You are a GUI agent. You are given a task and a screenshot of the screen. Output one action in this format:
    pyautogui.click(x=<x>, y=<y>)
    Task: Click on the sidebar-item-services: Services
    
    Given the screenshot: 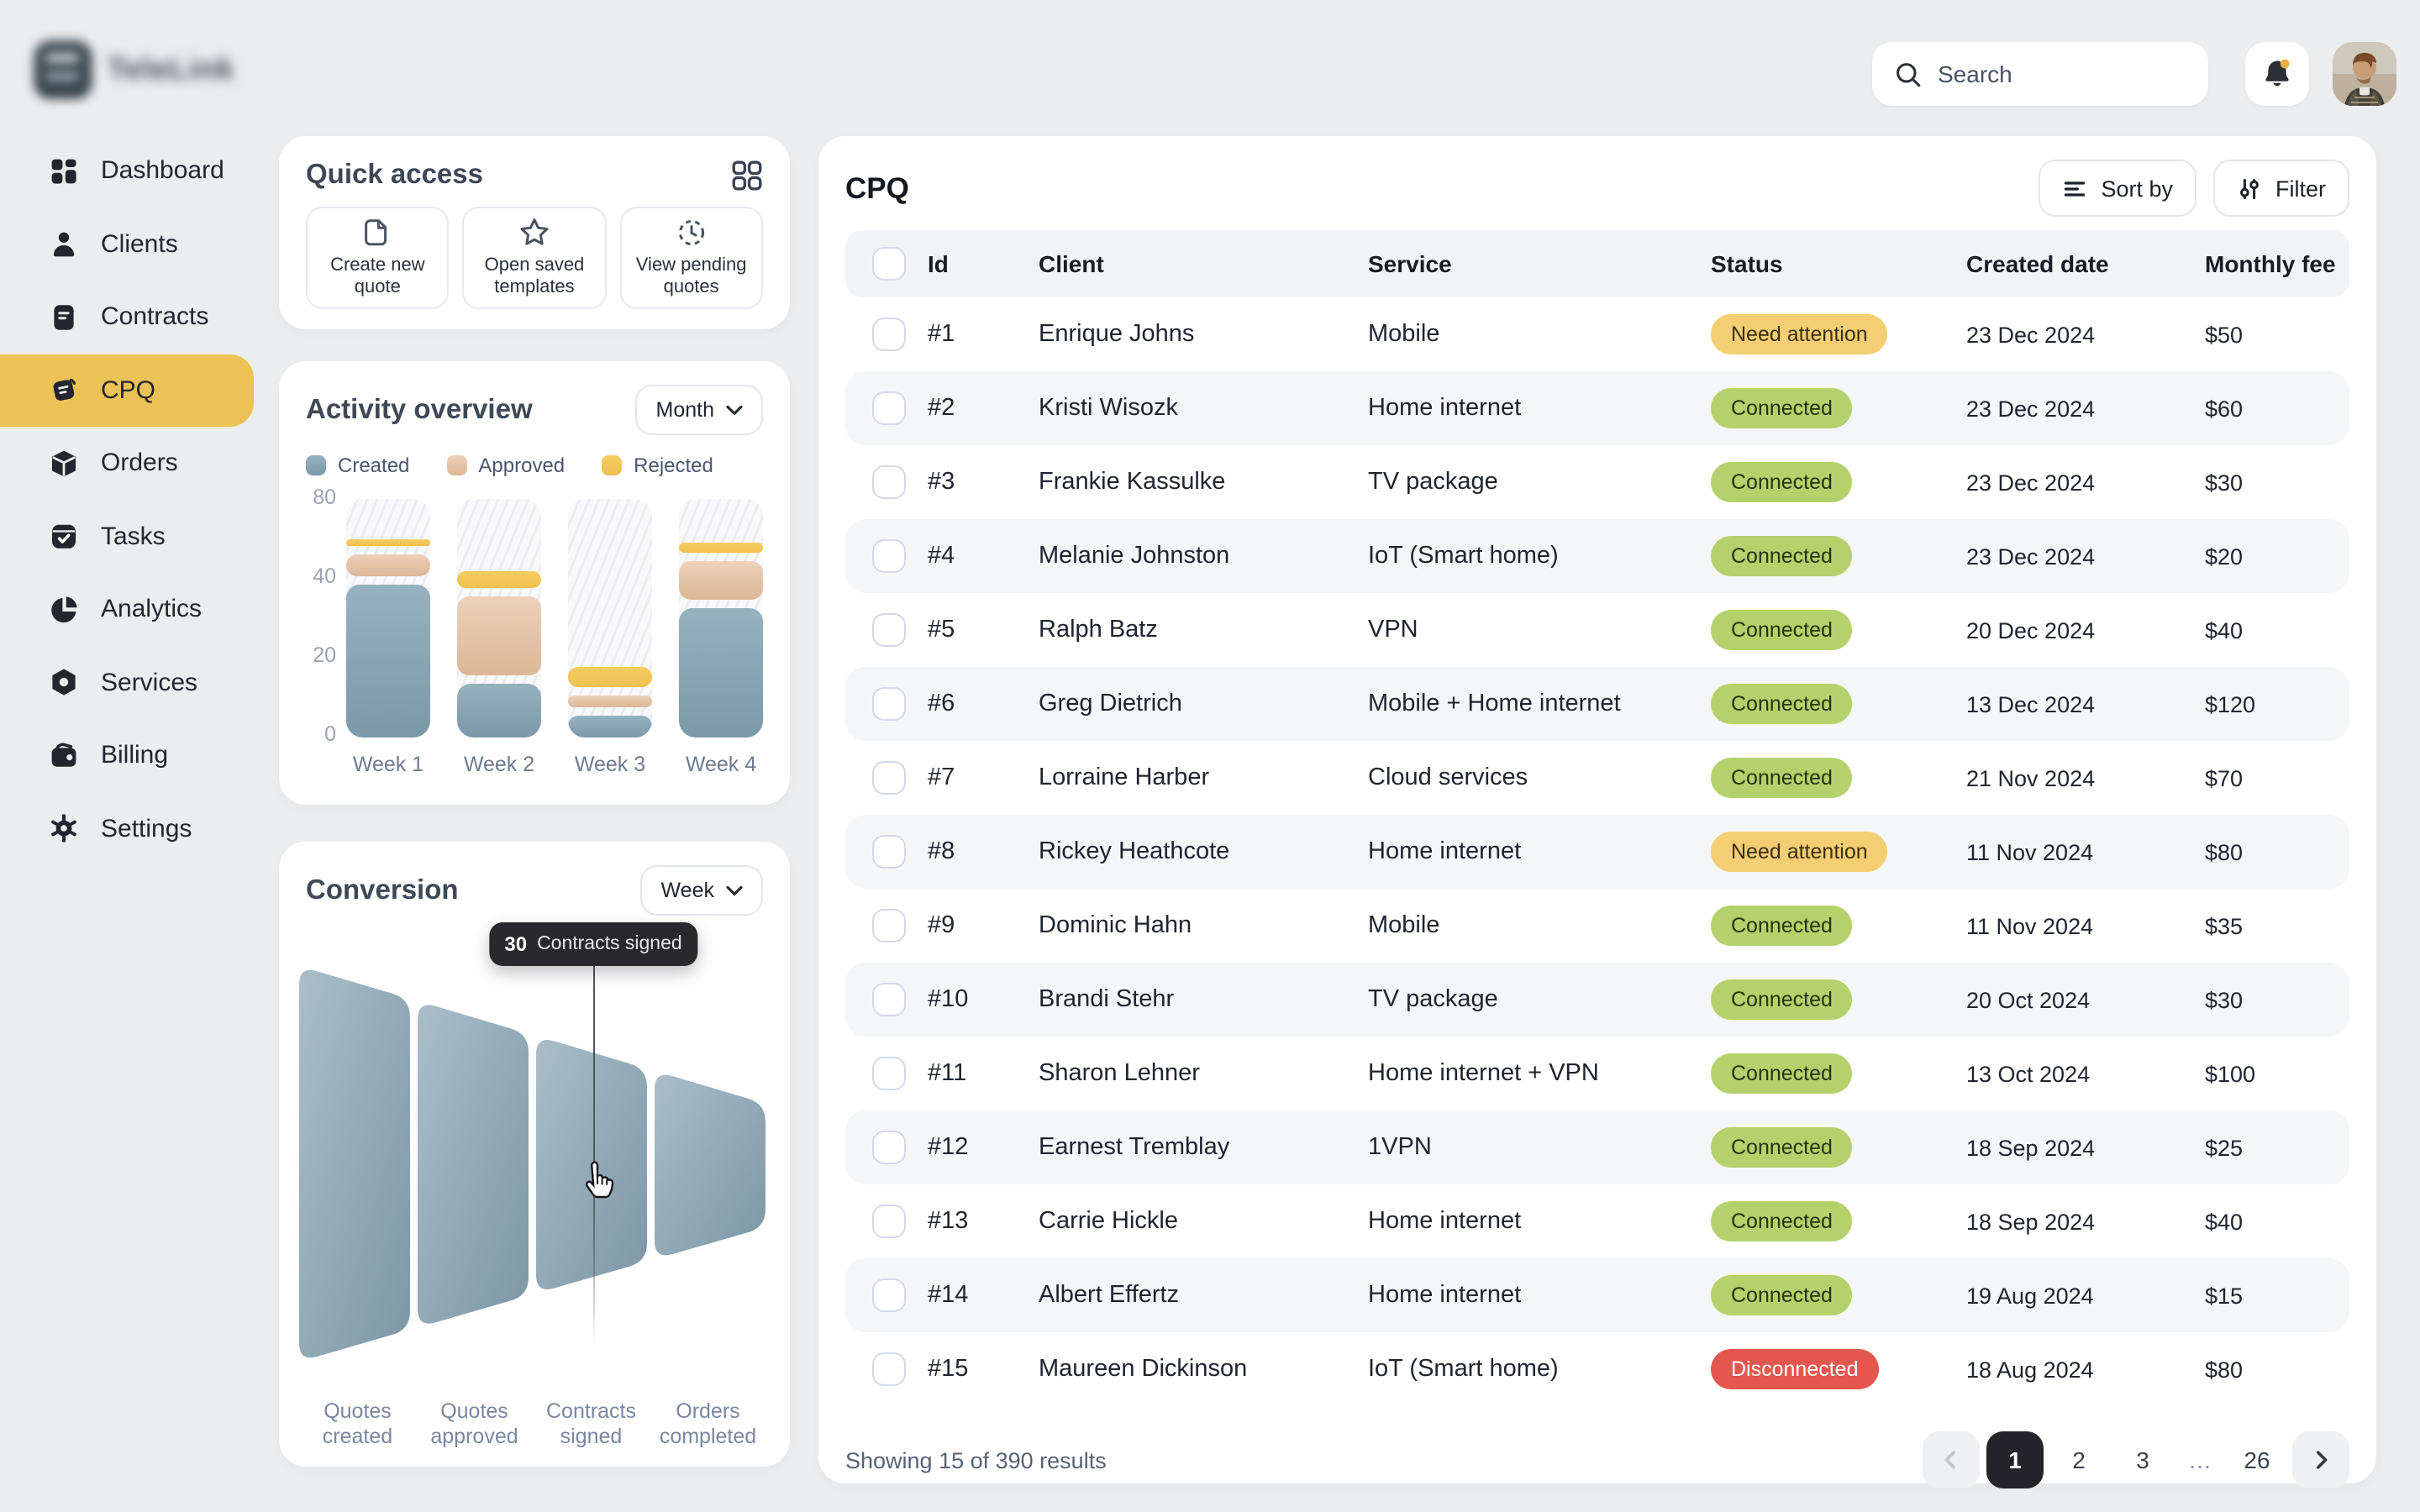 What is the action you would take?
    pyautogui.click(x=127, y=682)
    